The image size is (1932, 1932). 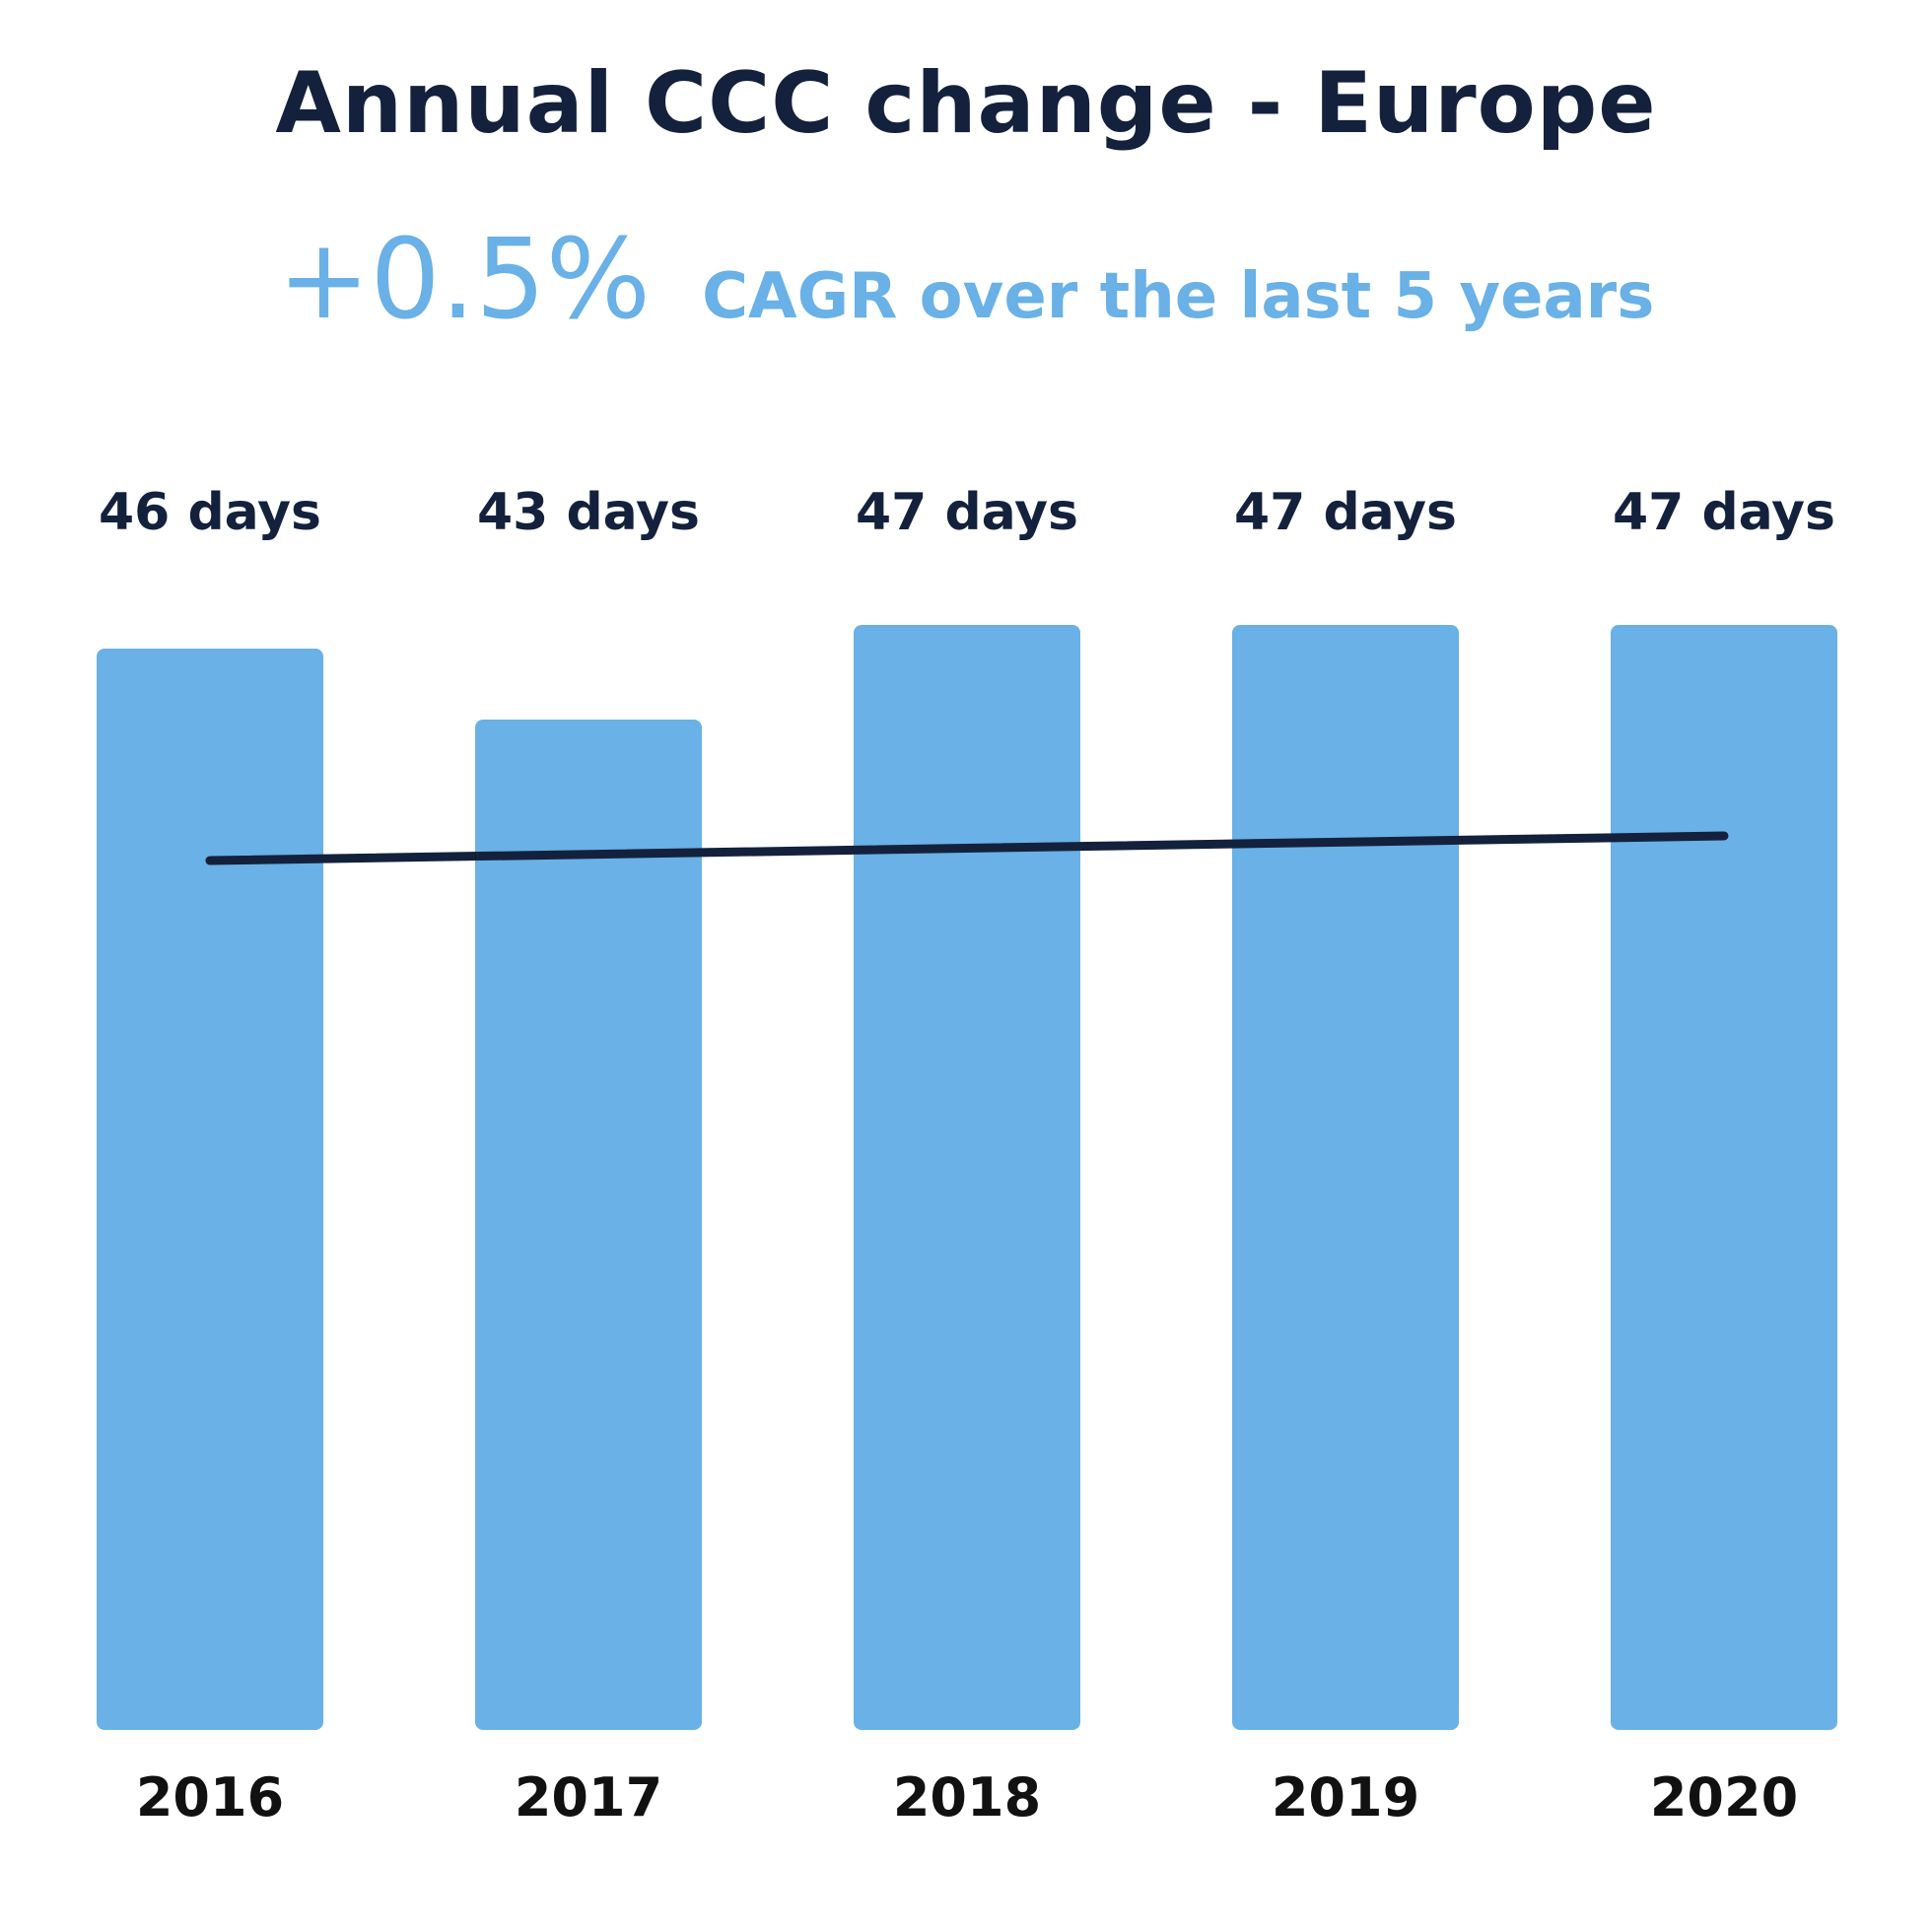 I want to click on year-labels-group: 2016 2017 2018 2019 2020, so click(x=967, y=1797).